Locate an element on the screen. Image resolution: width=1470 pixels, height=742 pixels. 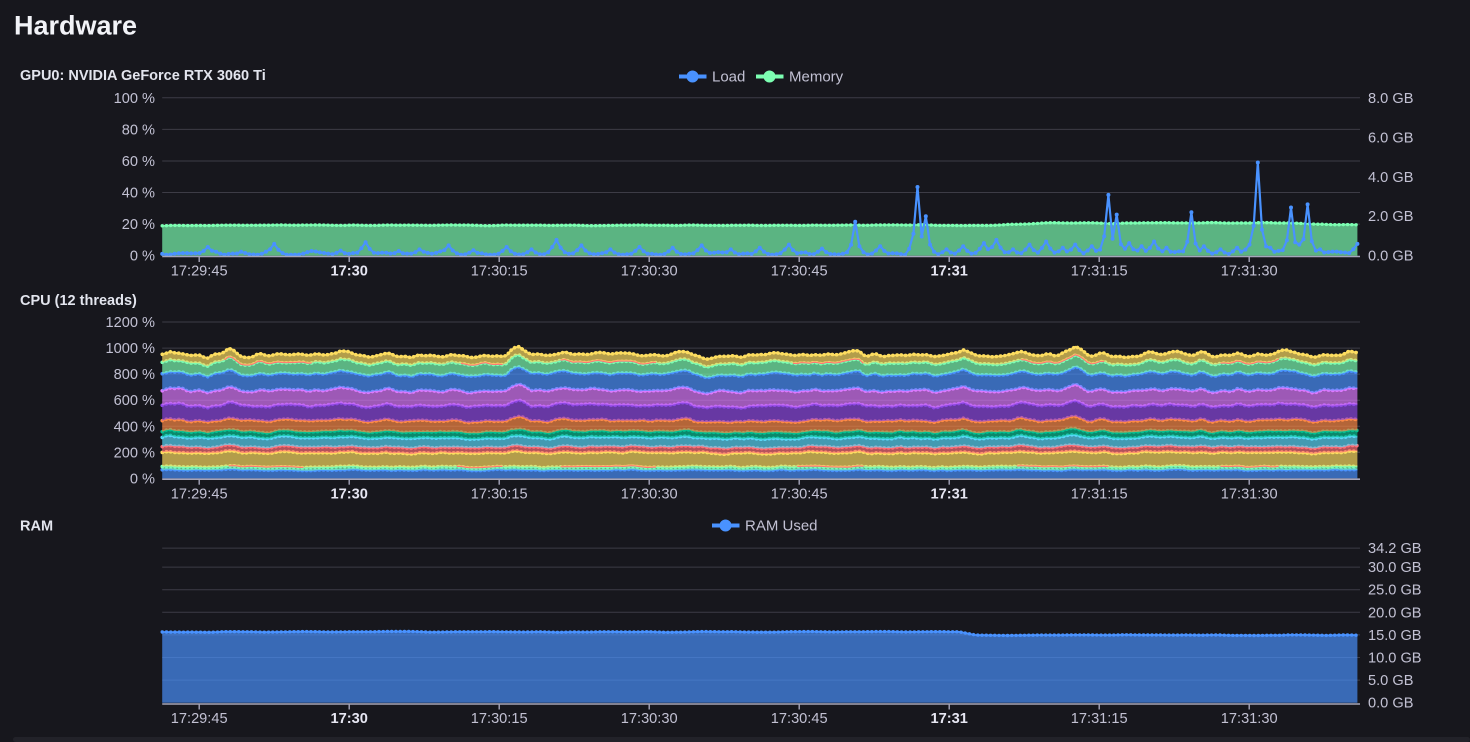
svg-text: 20.0 GB is located at coordinates (1395, 613).